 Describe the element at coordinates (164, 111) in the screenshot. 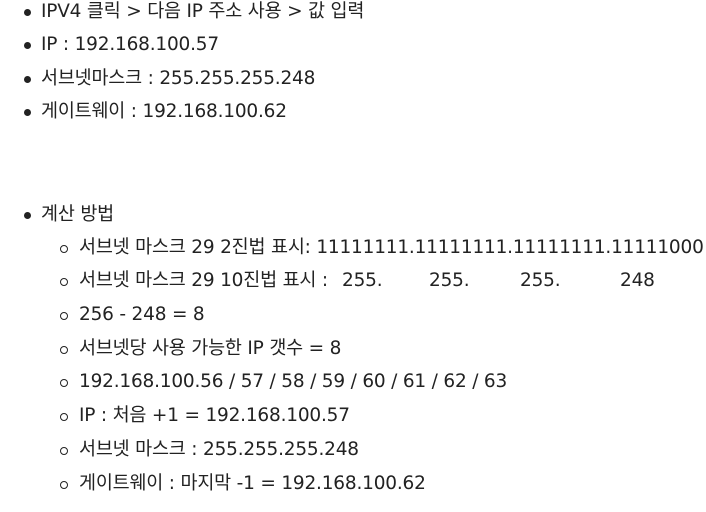

I see `list-item-text: 게이트웨이 : 192.168.100.62` at that location.